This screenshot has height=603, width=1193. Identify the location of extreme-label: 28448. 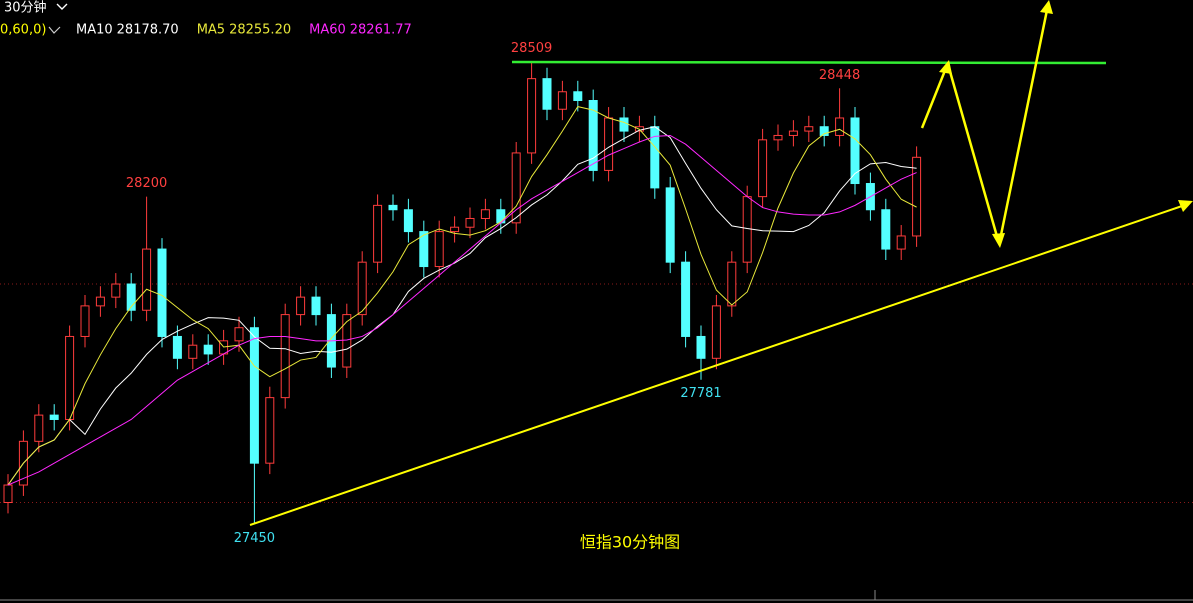
(839, 75).